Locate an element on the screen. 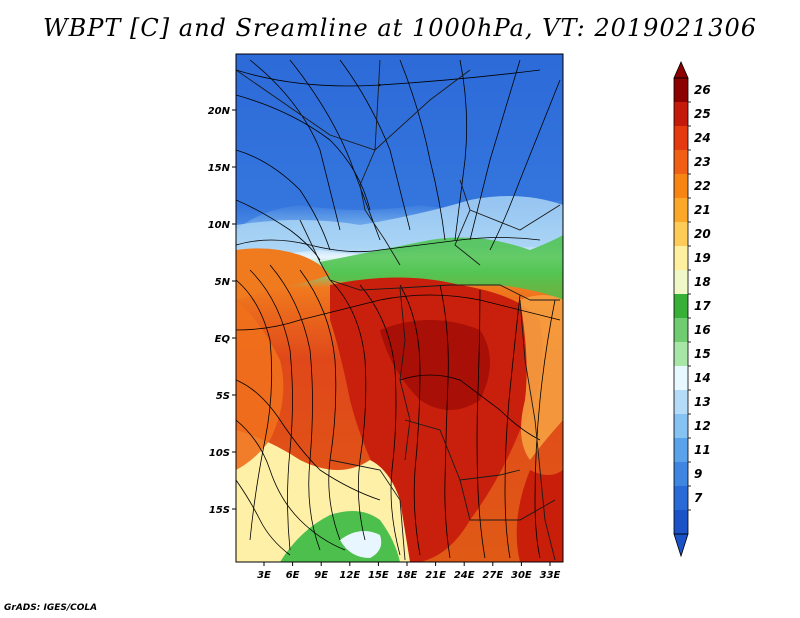 This screenshot has height=618, width=800. lon-label: 30E is located at coordinates (521, 575).